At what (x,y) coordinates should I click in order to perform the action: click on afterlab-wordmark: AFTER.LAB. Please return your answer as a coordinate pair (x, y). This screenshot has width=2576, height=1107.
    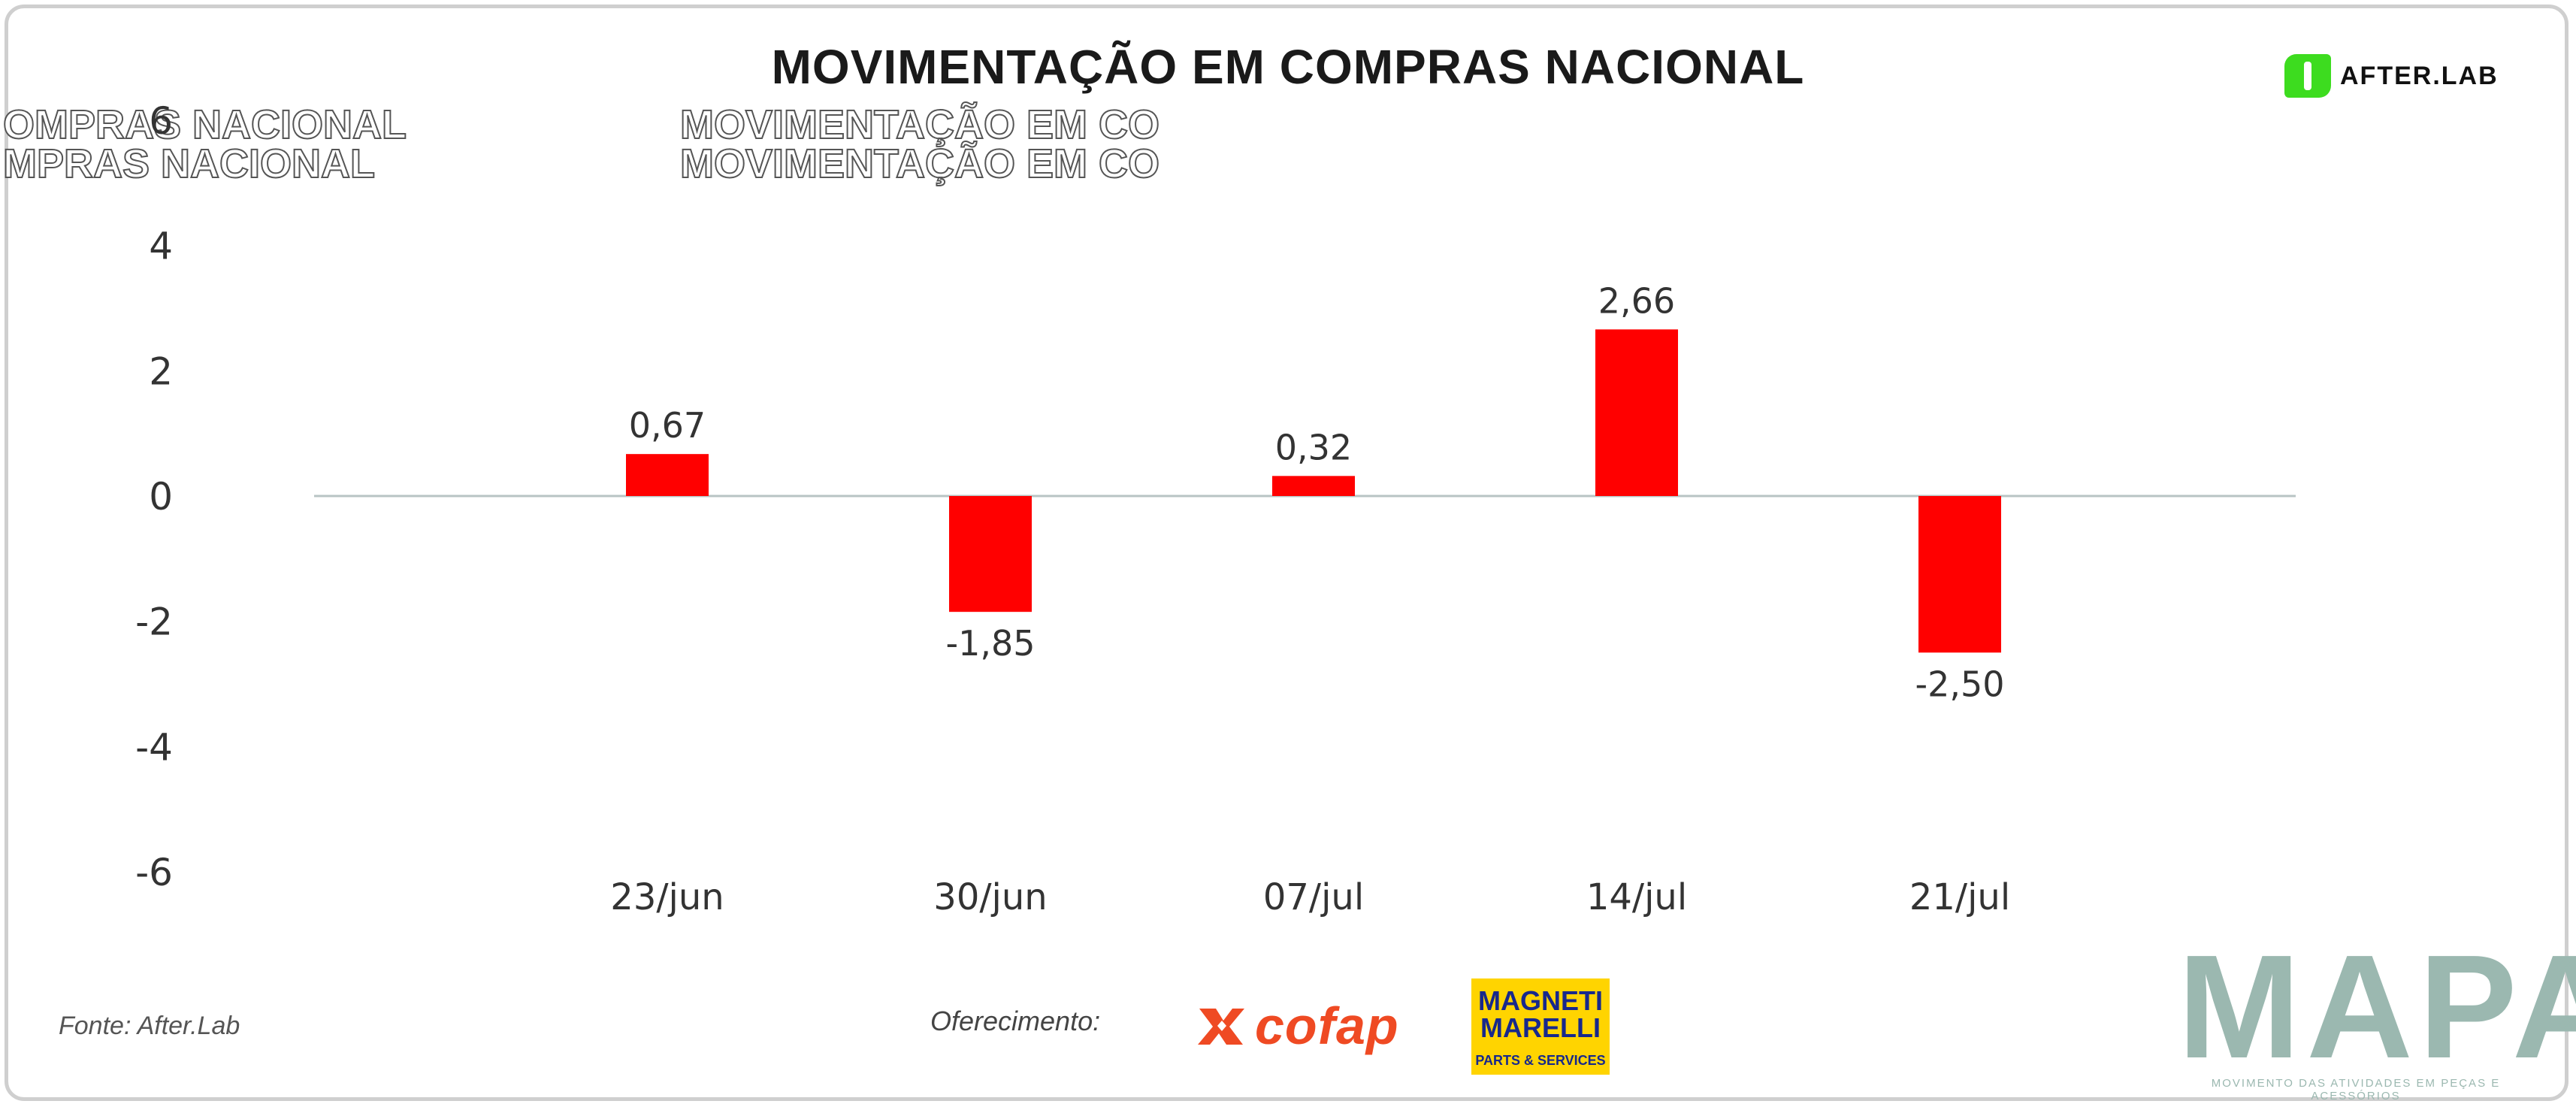
    Looking at the image, I should click on (2419, 75).